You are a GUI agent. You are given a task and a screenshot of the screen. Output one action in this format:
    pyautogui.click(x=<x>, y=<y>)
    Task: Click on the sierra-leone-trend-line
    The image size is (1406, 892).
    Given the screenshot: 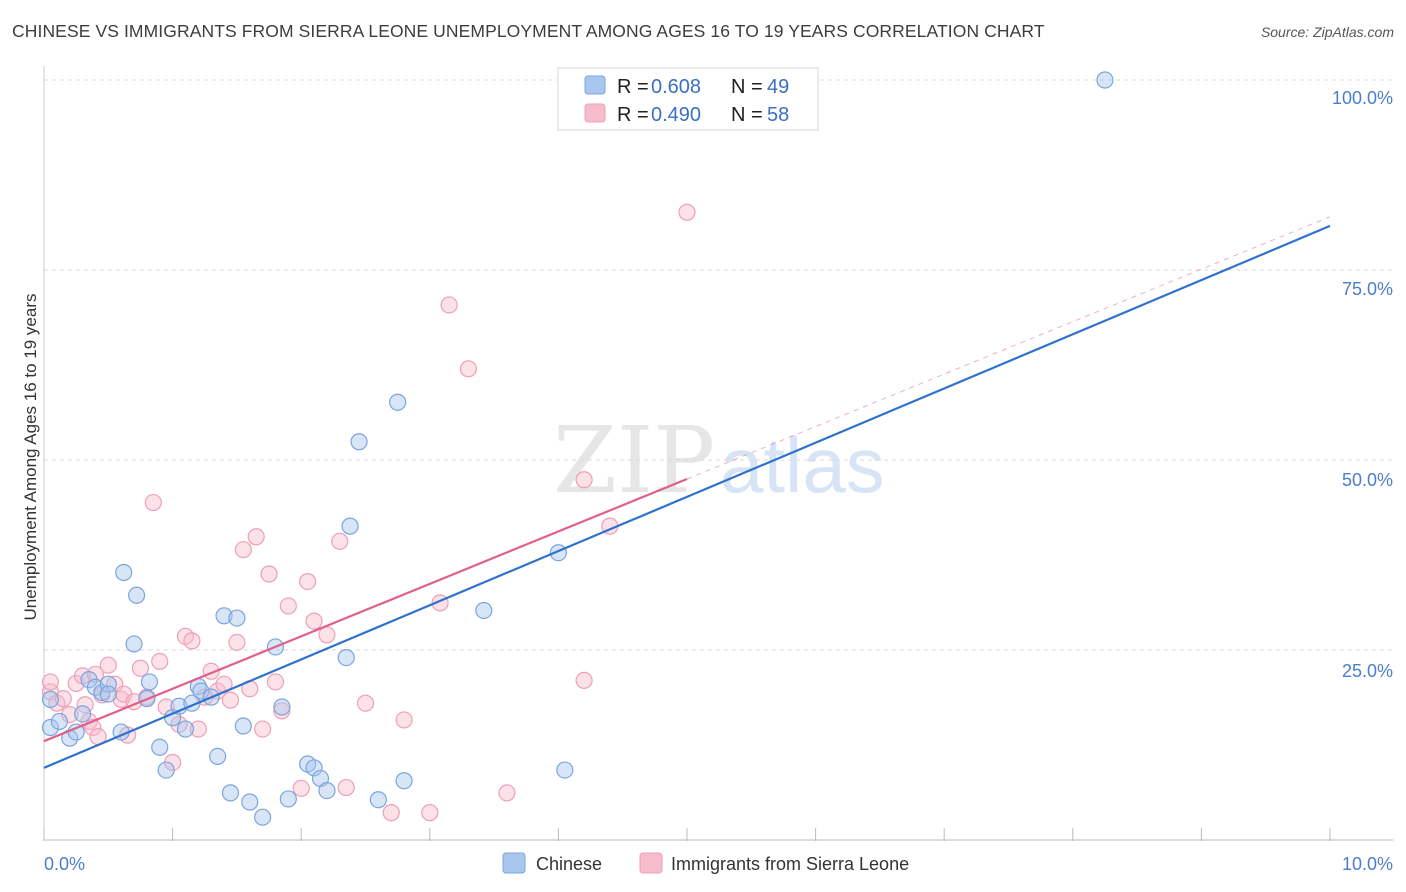 What is the action you would take?
    pyautogui.click(x=365, y=610)
    